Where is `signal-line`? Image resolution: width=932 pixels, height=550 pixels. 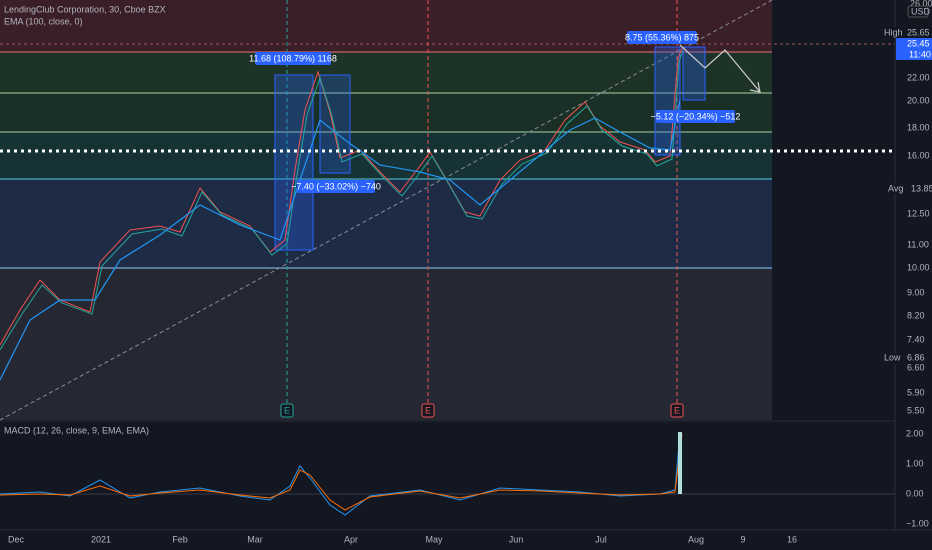 signal-line is located at coordinates (341, 472).